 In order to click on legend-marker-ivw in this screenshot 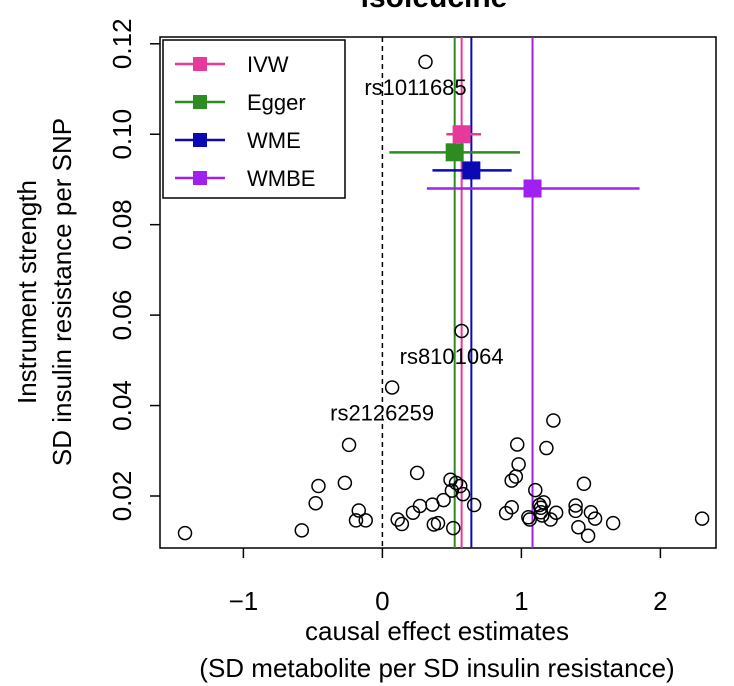, I will do `click(200, 64)`.